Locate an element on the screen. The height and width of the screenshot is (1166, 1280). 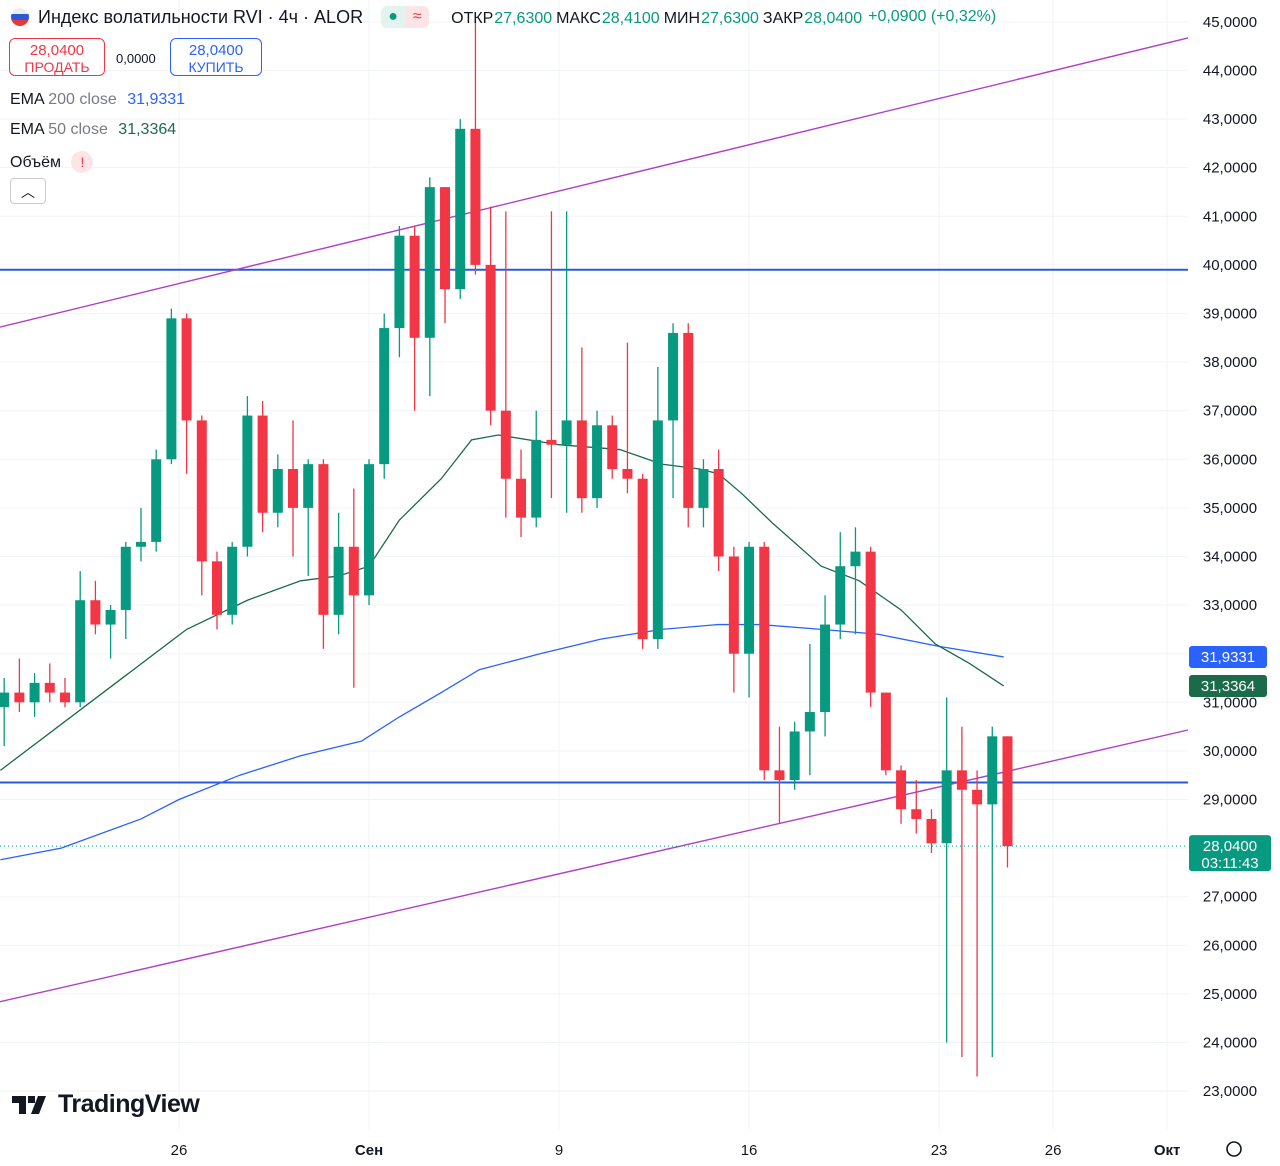
y-tick-label: 23,0000 is located at coordinates (1230, 1091).